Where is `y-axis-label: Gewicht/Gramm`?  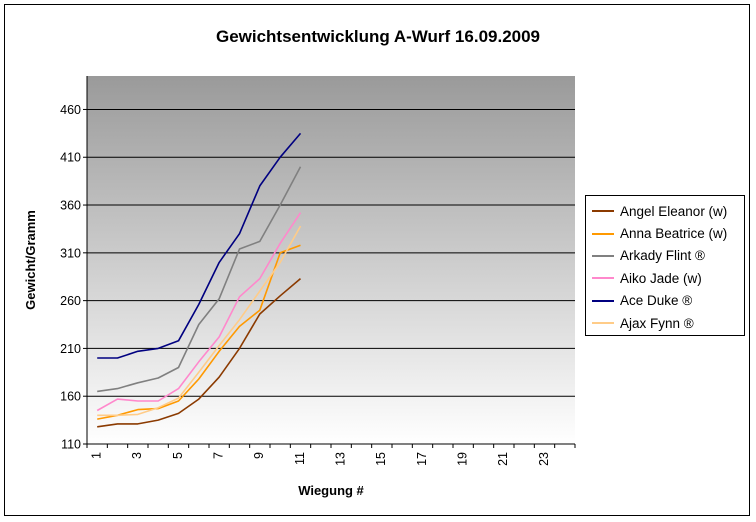 y-axis-label: Gewicht/Gramm is located at coordinates (30, 260).